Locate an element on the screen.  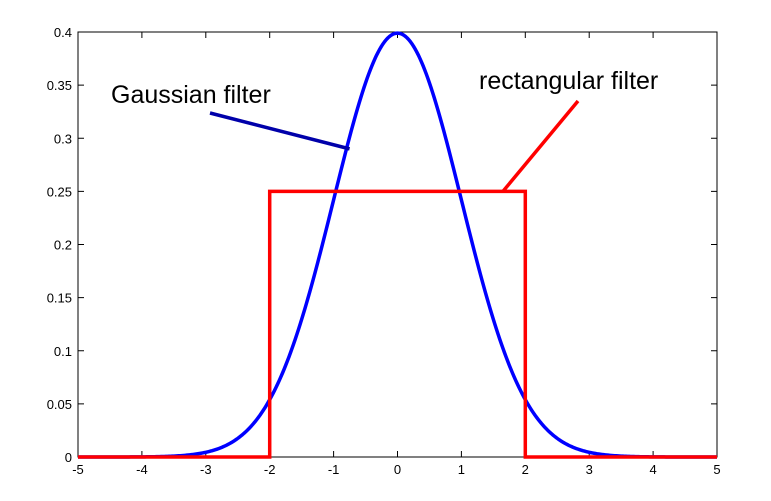
rectangular-annotation-arrow is located at coordinates (540, 146).